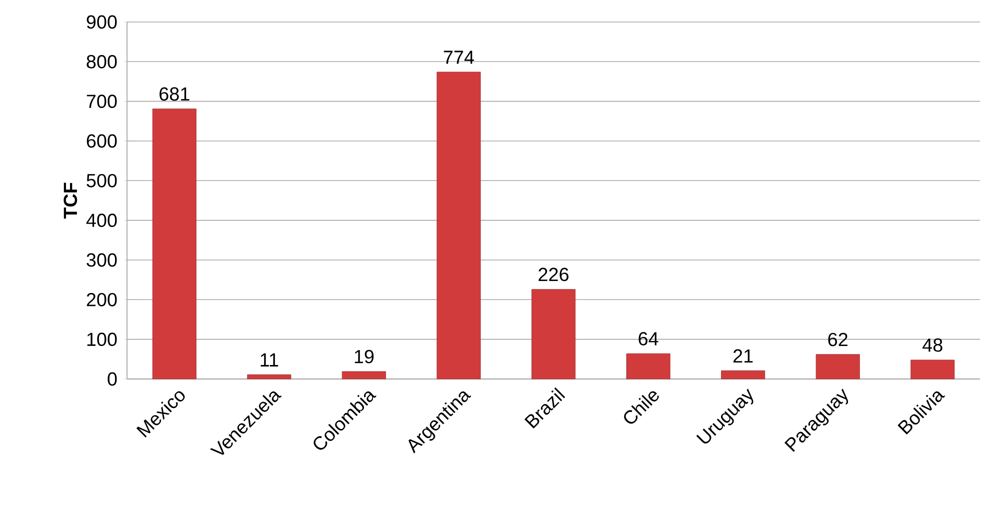 The width and height of the screenshot is (982, 529). Describe the element at coordinates (743, 355) in the screenshot. I see `data-label: 21` at that location.